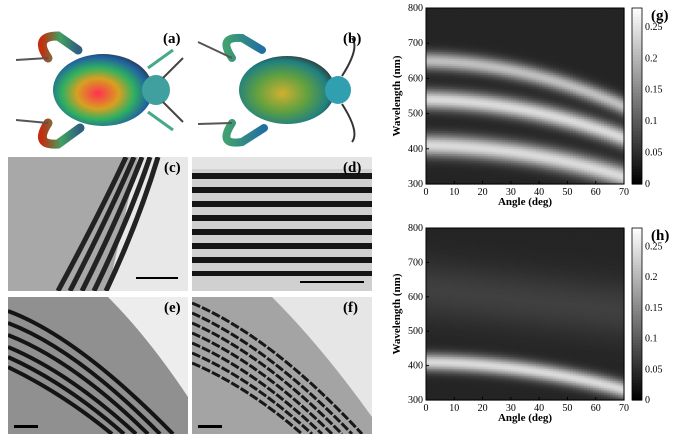 This screenshot has width=674, height=438. I want to click on panel-label-a: (a), so click(172, 39).